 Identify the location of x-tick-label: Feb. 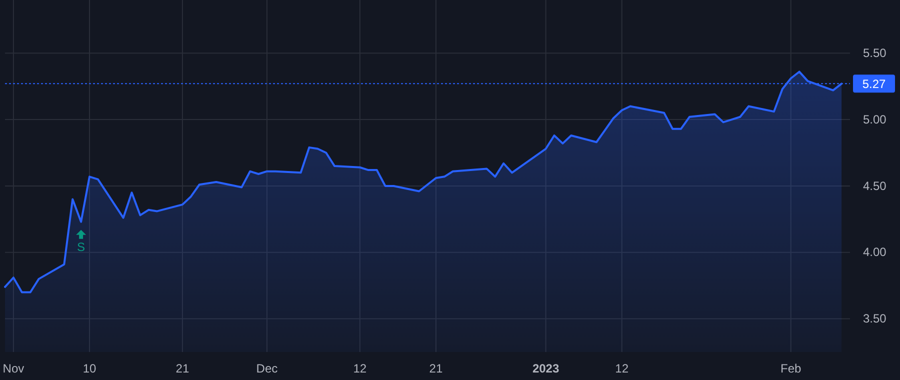
(791, 369).